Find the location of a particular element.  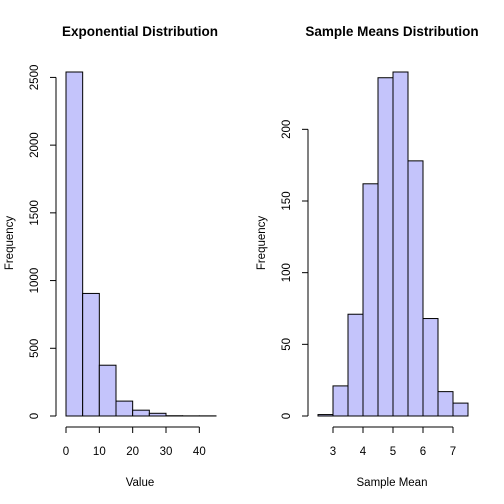

y-tick-label: 500 is located at coordinates (35, 348).